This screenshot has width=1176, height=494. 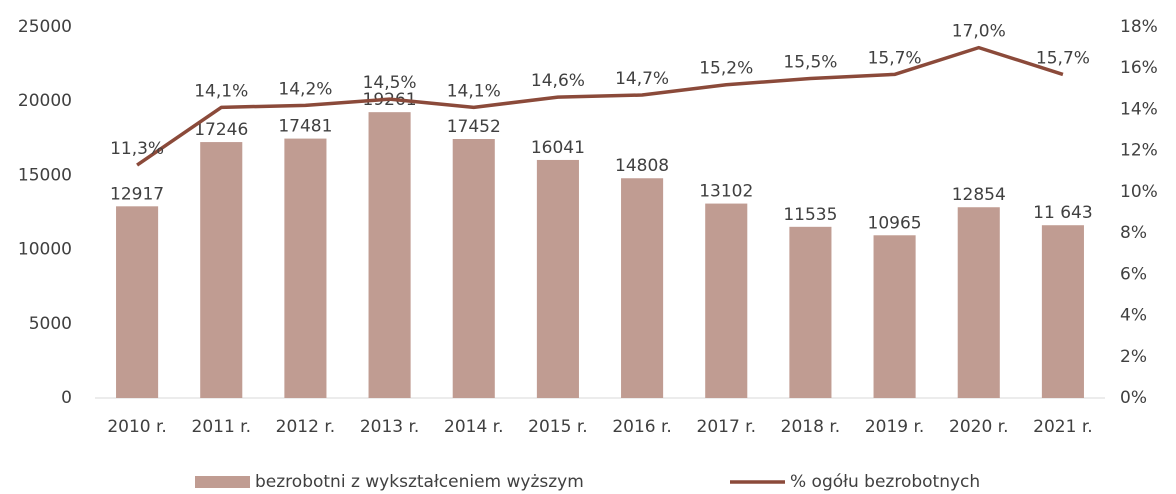 I want to click on line-value-label: 14,5%, so click(x=390, y=83).